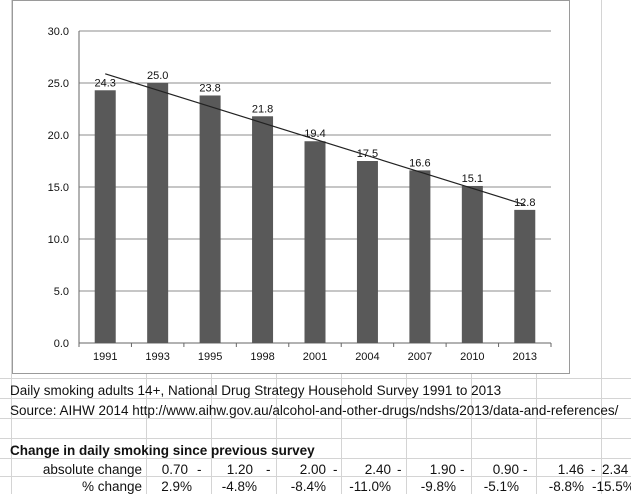 The width and height of the screenshot is (631, 494). What do you see at coordinates (442, 469) in the screenshot?
I see `table-cell: 1.90` at bounding box center [442, 469].